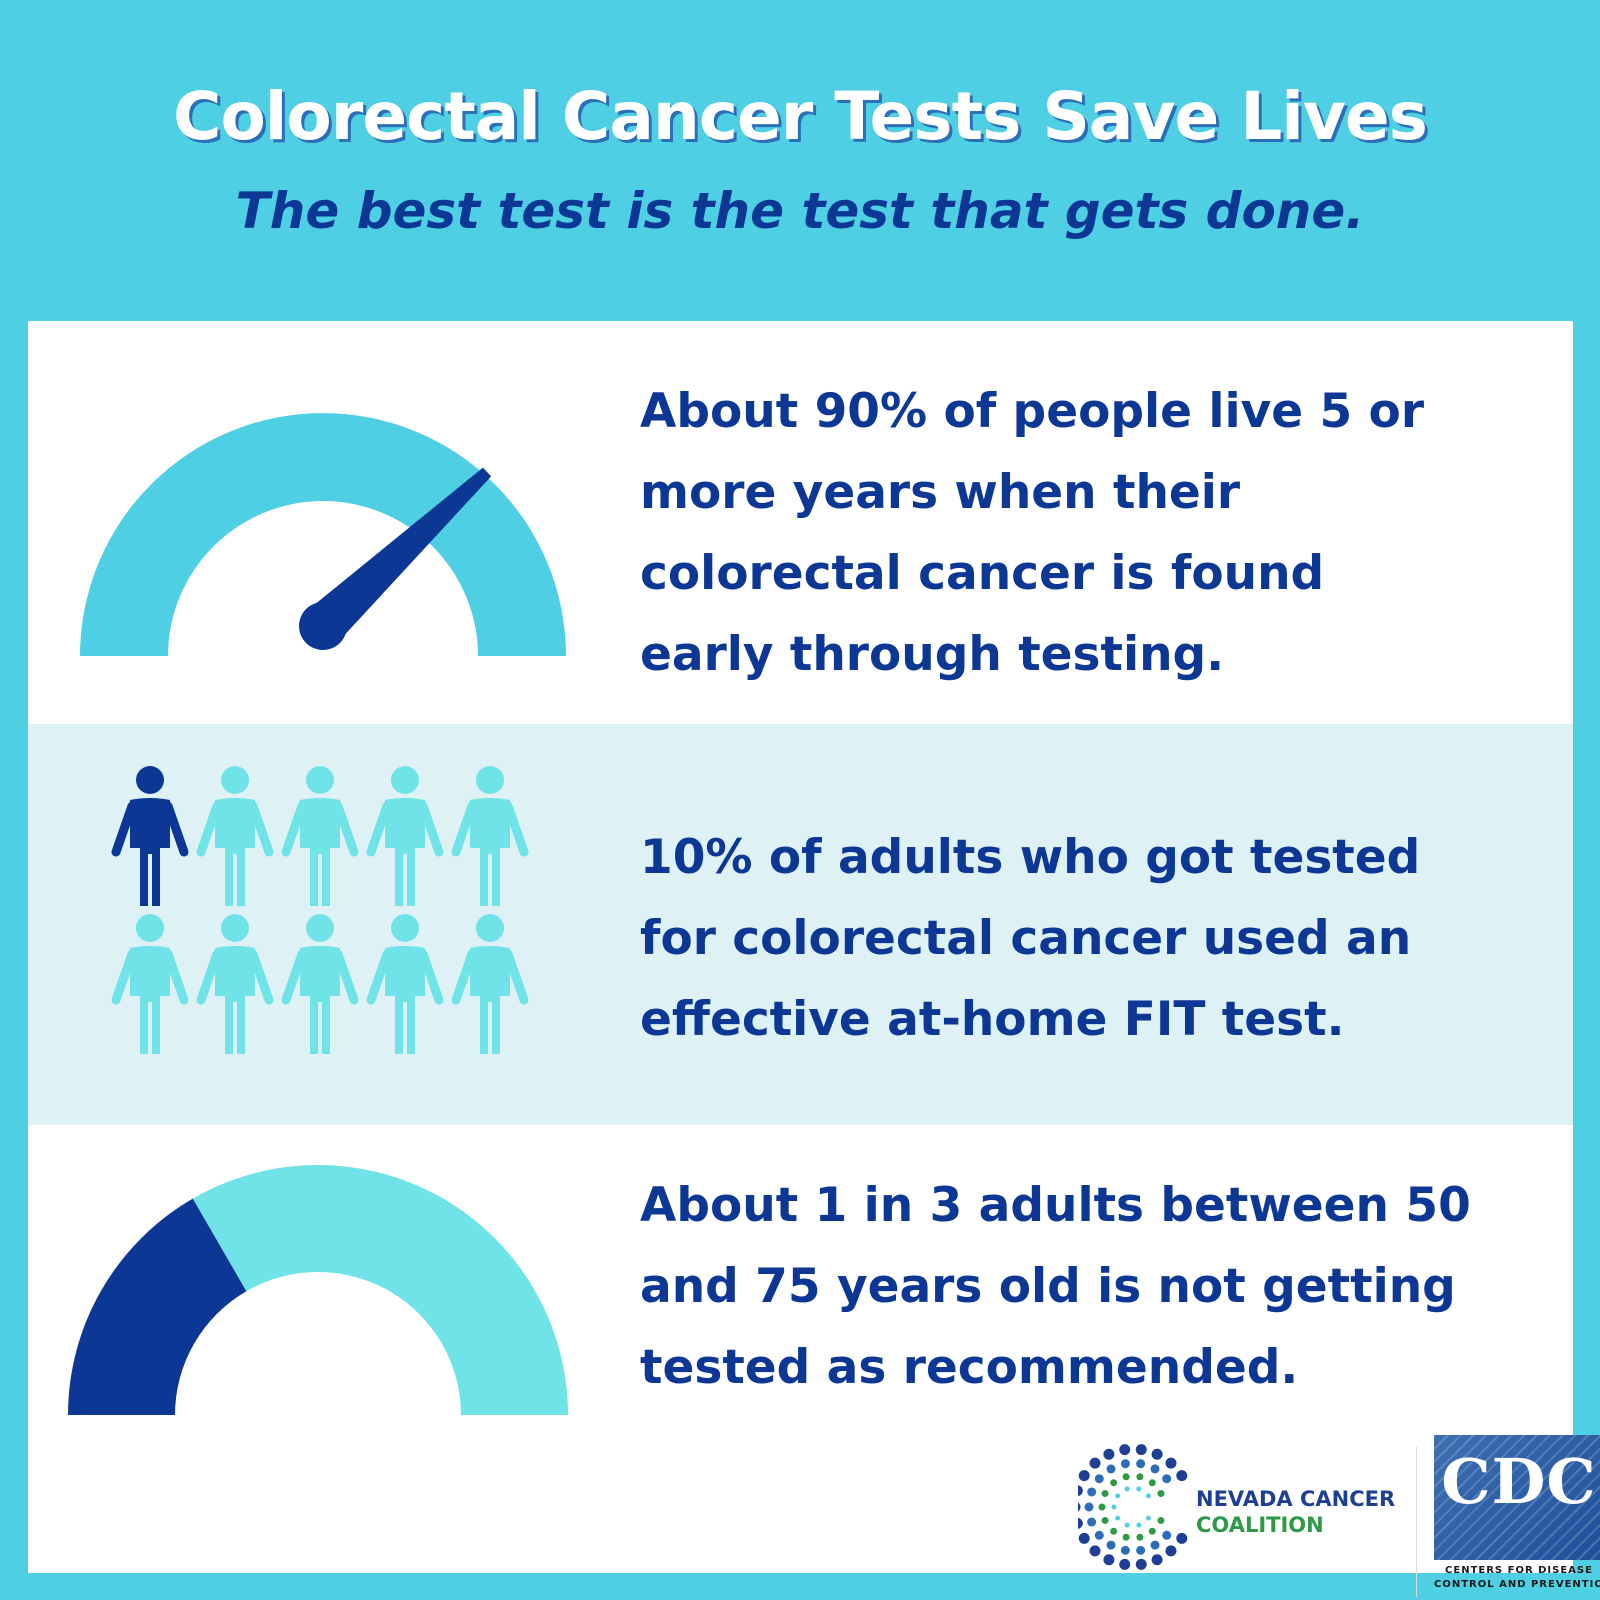 This screenshot has width=1600, height=1600. Describe the element at coordinates (800, 116) in the screenshot. I see `page-title: Colorectal Cancer Tests Save Lives` at that location.